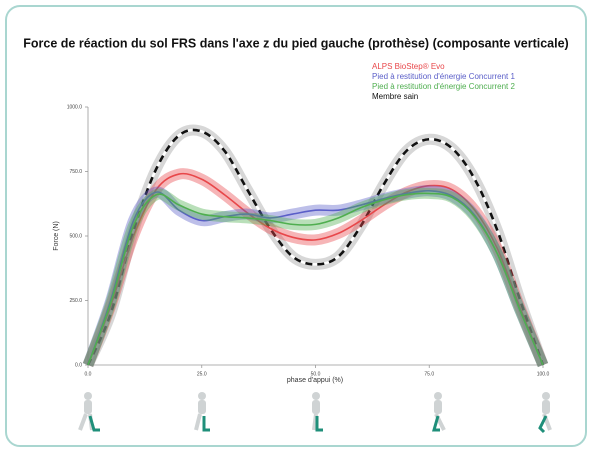 The width and height of the screenshot is (593, 459). Describe the element at coordinates (429, 374) in the screenshot. I see `x-tick-label: 75.0` at that location.